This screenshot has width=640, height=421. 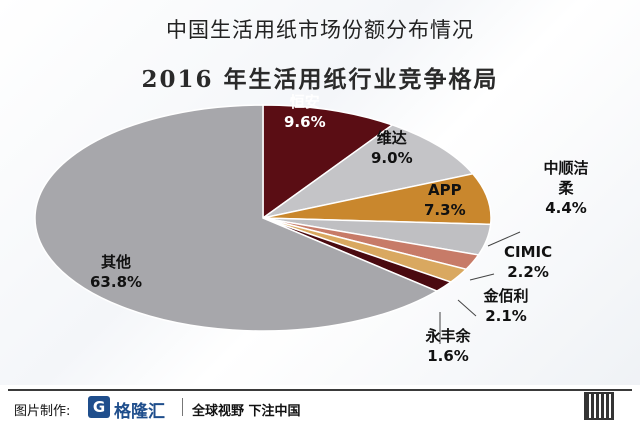 I want to click on slice-value: 2.2%, so click(x=528, y=272).